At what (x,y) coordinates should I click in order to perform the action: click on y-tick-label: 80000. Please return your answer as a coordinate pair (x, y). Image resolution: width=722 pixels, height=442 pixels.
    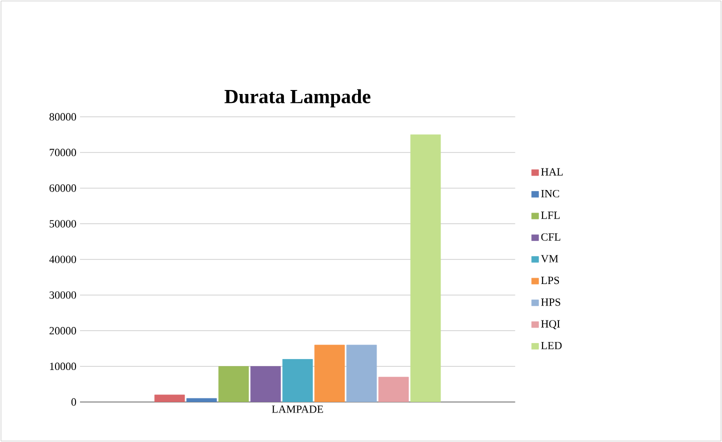
    Looking at the image, I should click on (63, 117).